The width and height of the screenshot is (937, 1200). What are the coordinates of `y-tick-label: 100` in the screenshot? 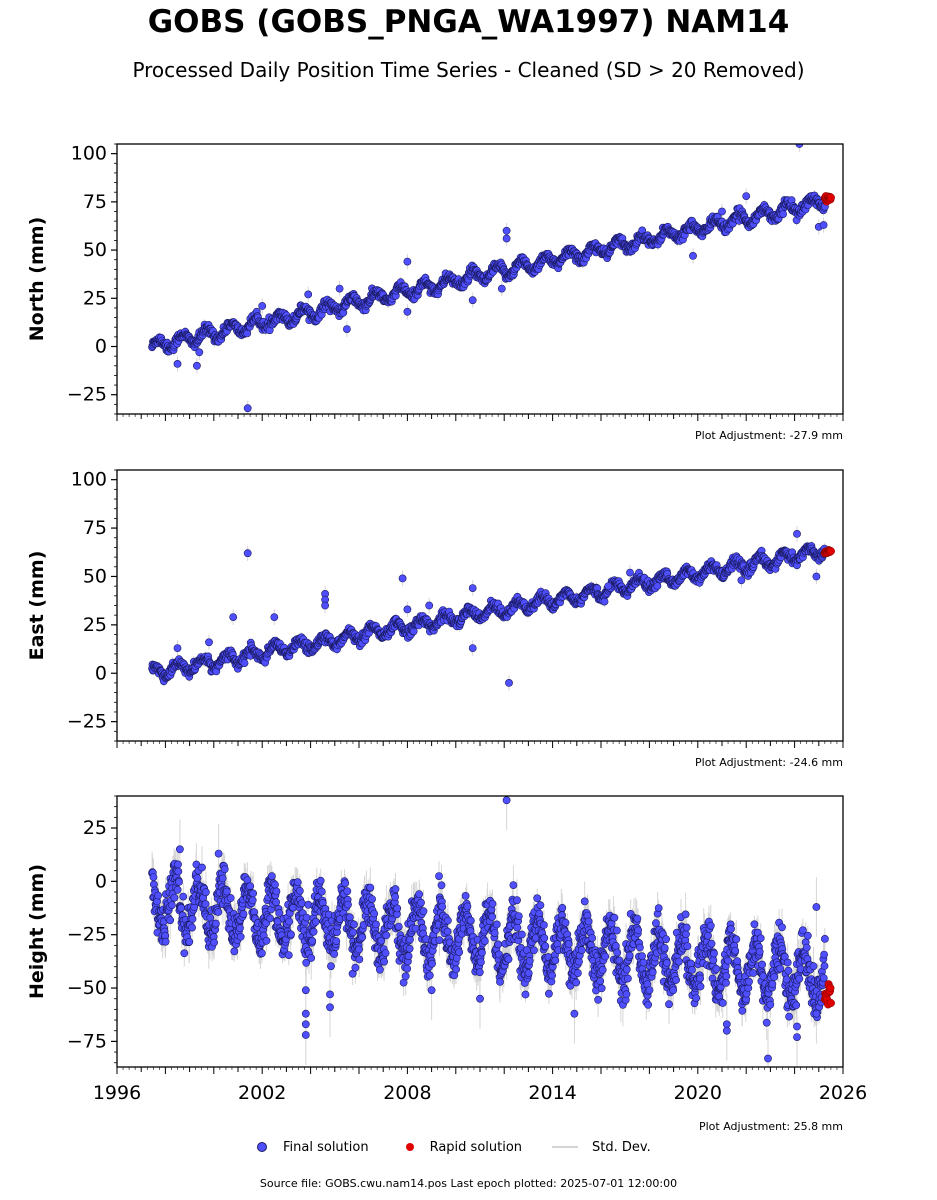 It's located at (89, 154).